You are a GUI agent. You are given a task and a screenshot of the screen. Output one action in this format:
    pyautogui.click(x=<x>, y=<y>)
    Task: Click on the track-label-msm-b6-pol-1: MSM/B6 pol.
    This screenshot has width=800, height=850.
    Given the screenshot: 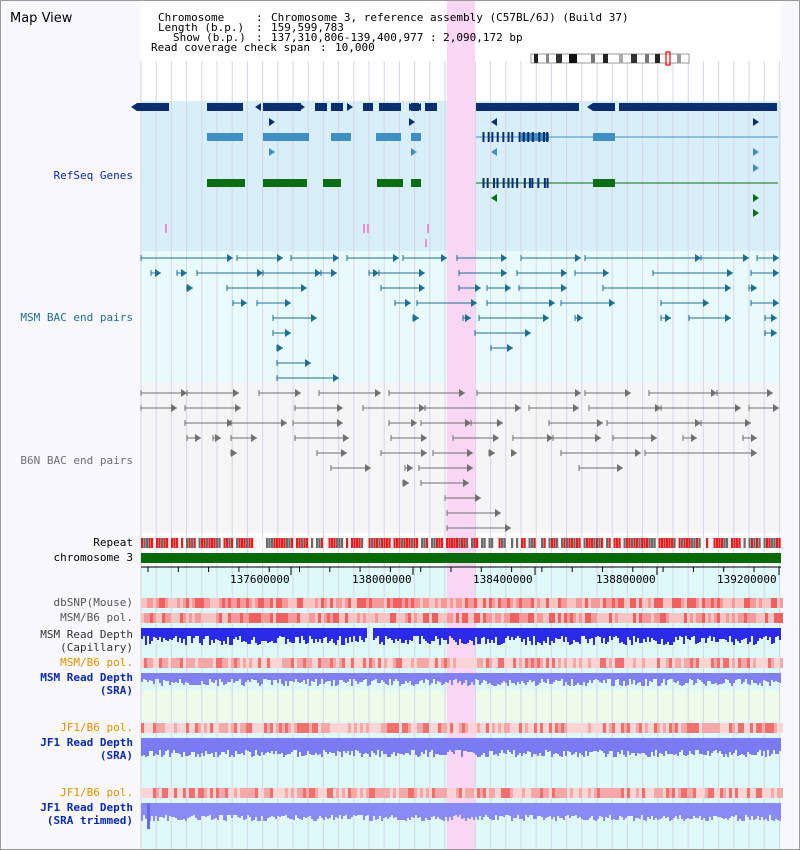 What is the action you would take?
    pyautogui.click(x=96, y=617)
    